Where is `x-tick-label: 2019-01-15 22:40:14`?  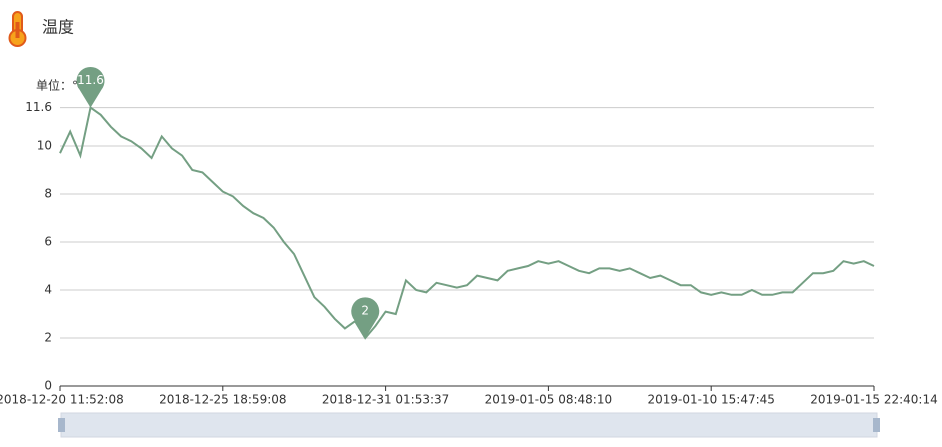 x-tick-label: 2019-01-15 22:40:14 is located at coordinates (873, 400).